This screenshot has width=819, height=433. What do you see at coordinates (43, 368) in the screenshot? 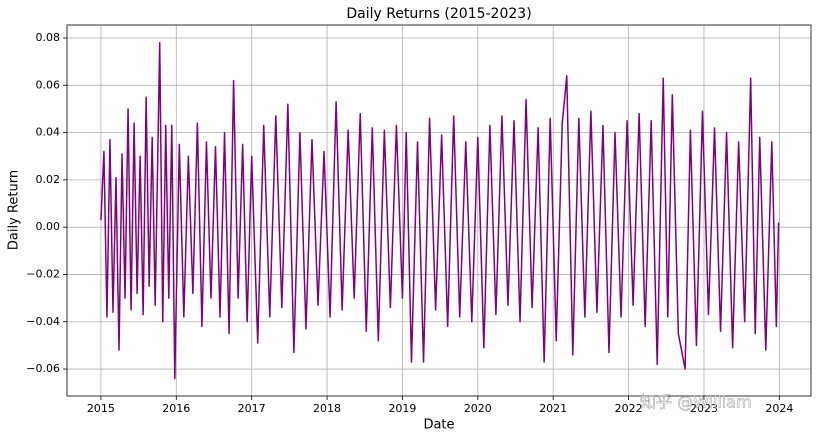
I see `y-tick-label: −0.06` at bounding box center [43, 368].